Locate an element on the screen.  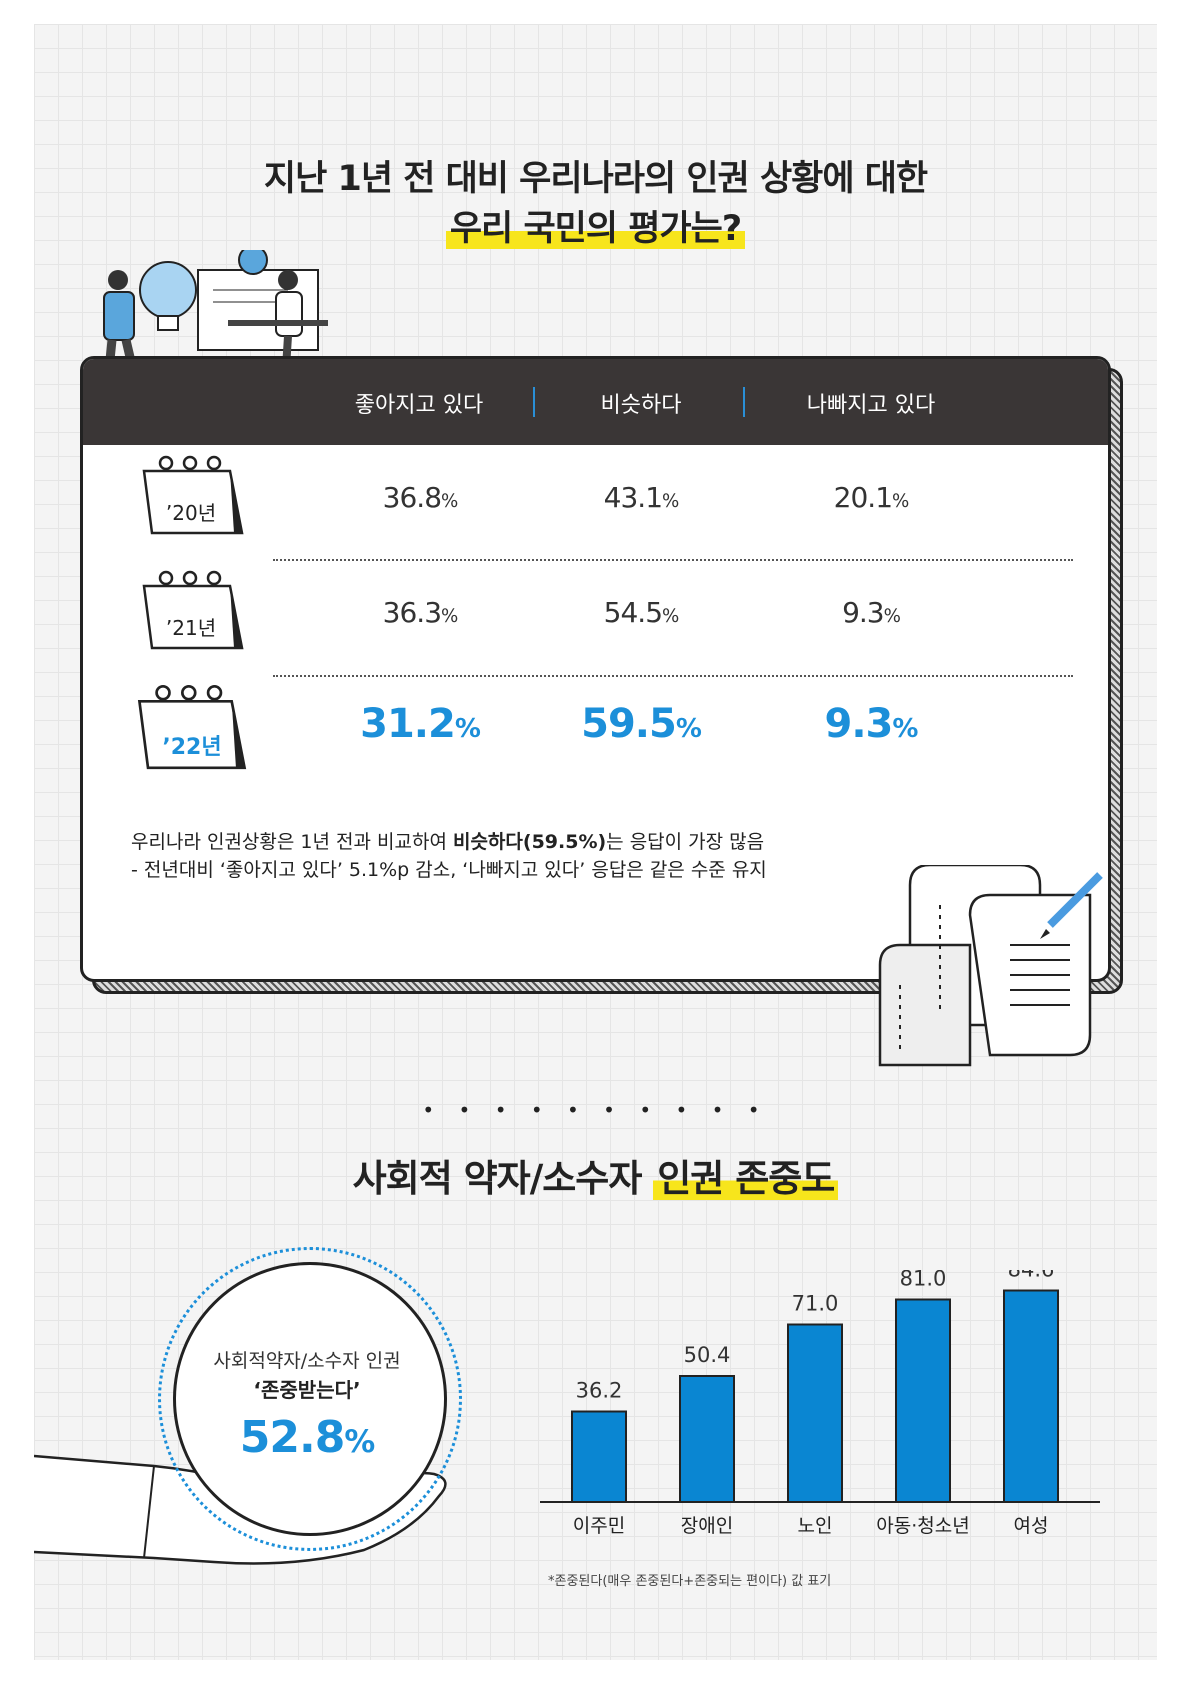
value-2021-similar: 54.5% is located at coordinates (641, 612).